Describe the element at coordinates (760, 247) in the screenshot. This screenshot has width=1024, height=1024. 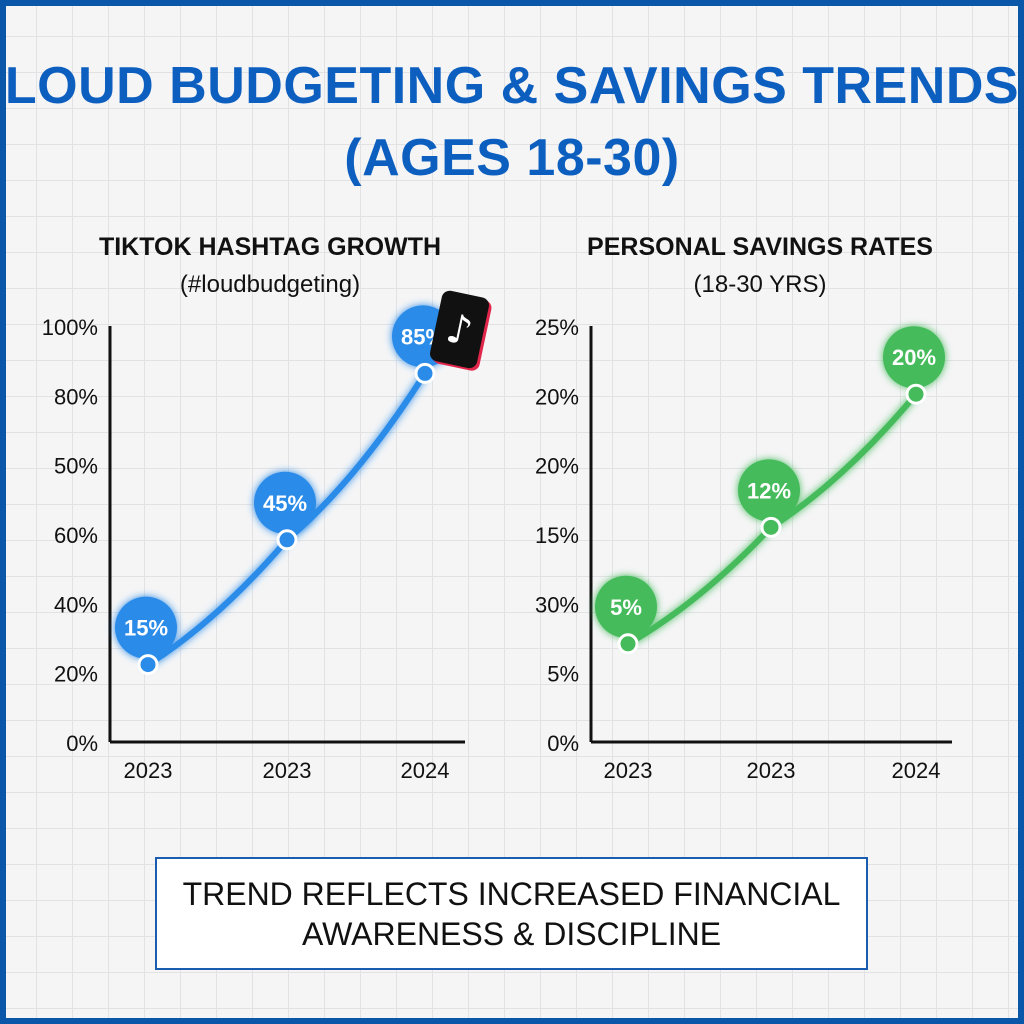
I see `right-chart-title: PERSONAL SAVINGS RATES` at that location.